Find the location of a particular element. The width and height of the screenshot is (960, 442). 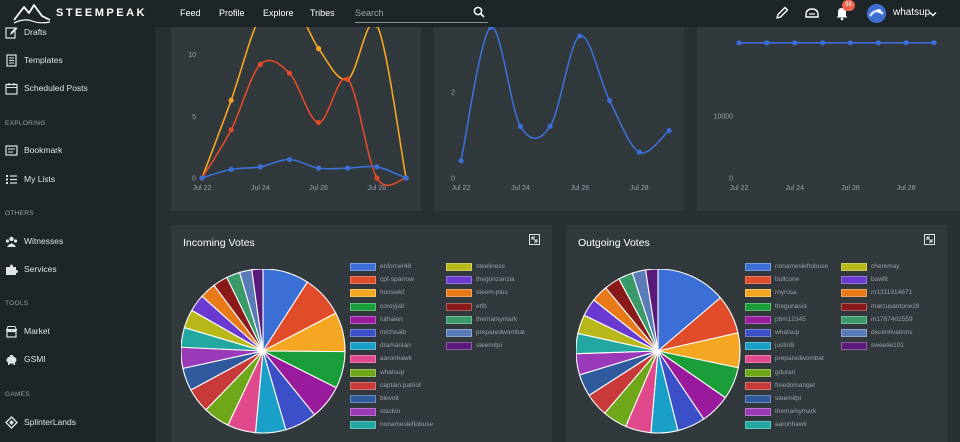

nav-tribes: Tribes is located at coordinates (322, 13).